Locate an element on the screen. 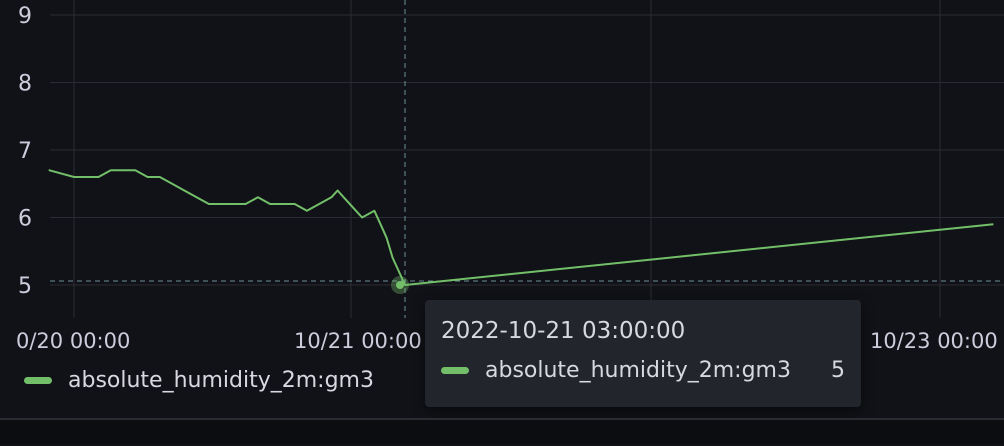 The width and height of the screenshot is (1004, 446). tooltip-time: 2022-10-21 03:00:00 is located at coordinates (563, 331).